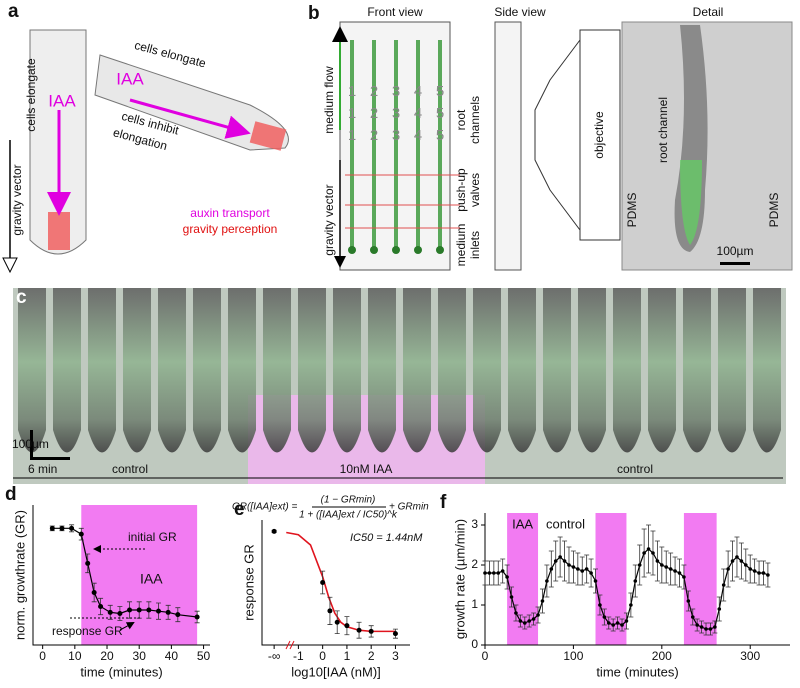 Image resolution: width=800 pixels, height=688 pixels. I want to click on panel-label: d, so click(11, 494).